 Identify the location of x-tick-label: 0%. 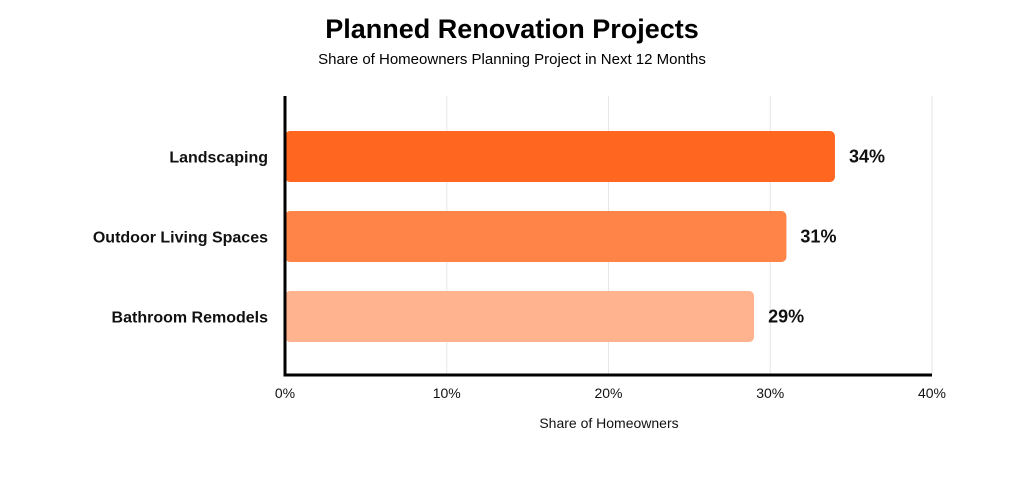
(285, 393).